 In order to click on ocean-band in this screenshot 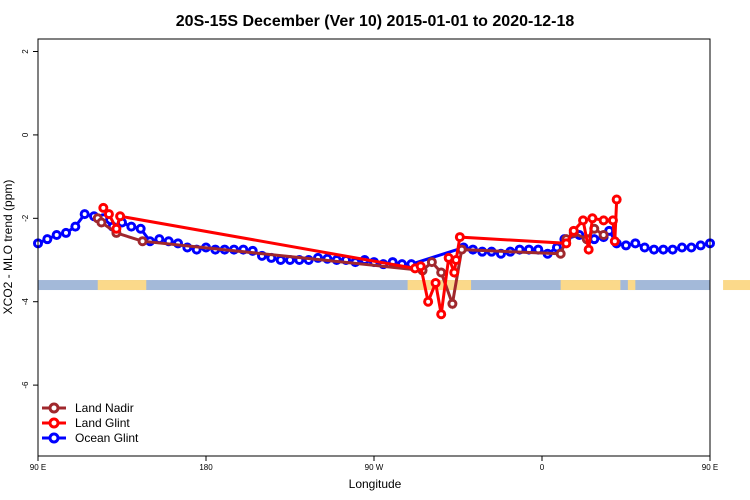, I will do `click(374, 285)`.